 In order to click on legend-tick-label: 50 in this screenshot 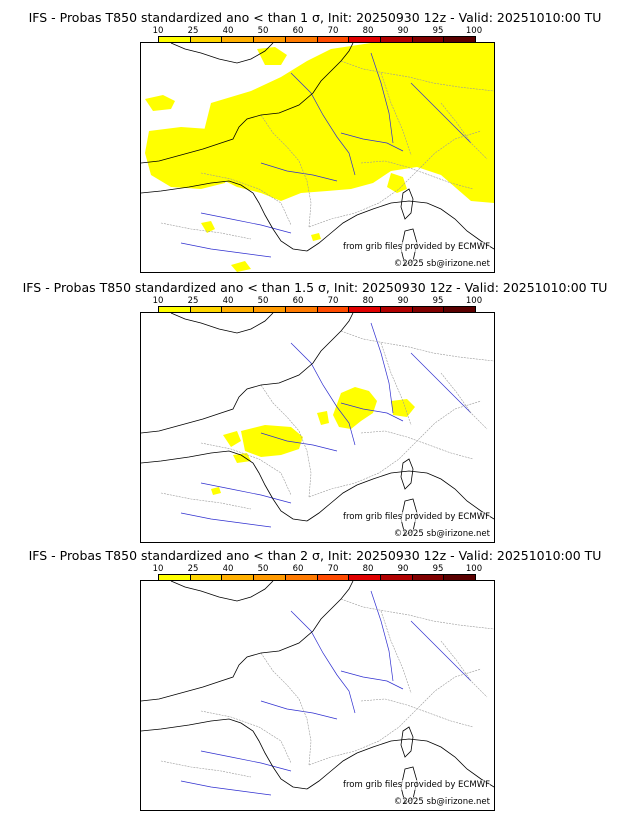, I will do `click(263, 301)`.